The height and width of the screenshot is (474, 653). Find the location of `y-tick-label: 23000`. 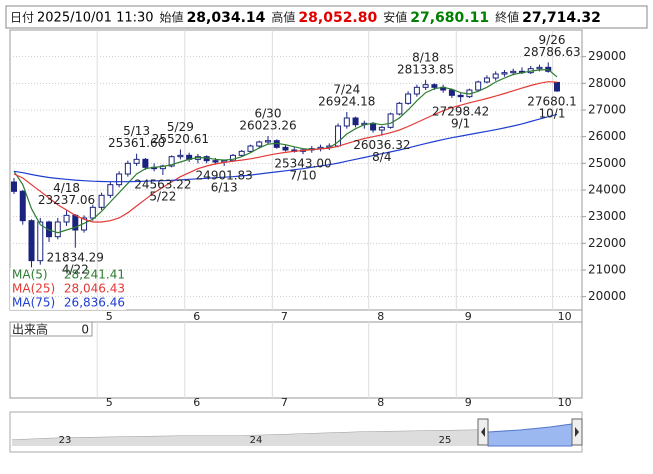

y-tick-label: 23000 is located at coordinates (607, 216).